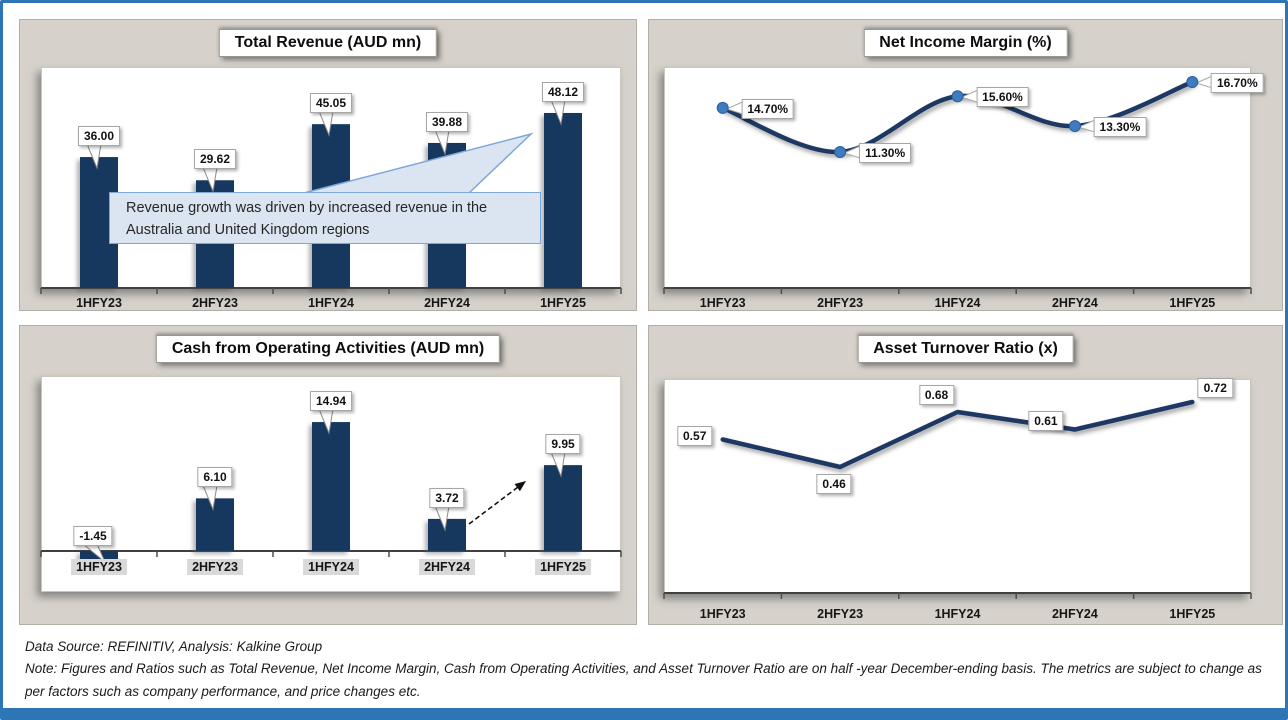  Describe the element at coordinates (1215, 388) in the screenshot. I see `value-label: 0.72` at that location.